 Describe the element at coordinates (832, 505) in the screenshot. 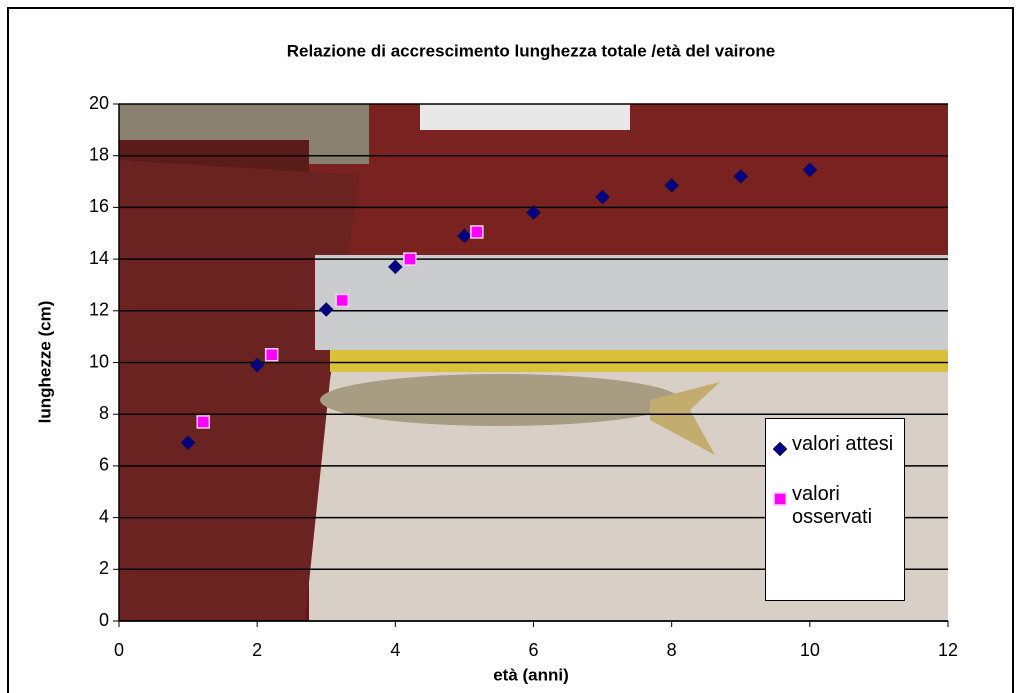

I see `legend-label: valori osservati` at that location.